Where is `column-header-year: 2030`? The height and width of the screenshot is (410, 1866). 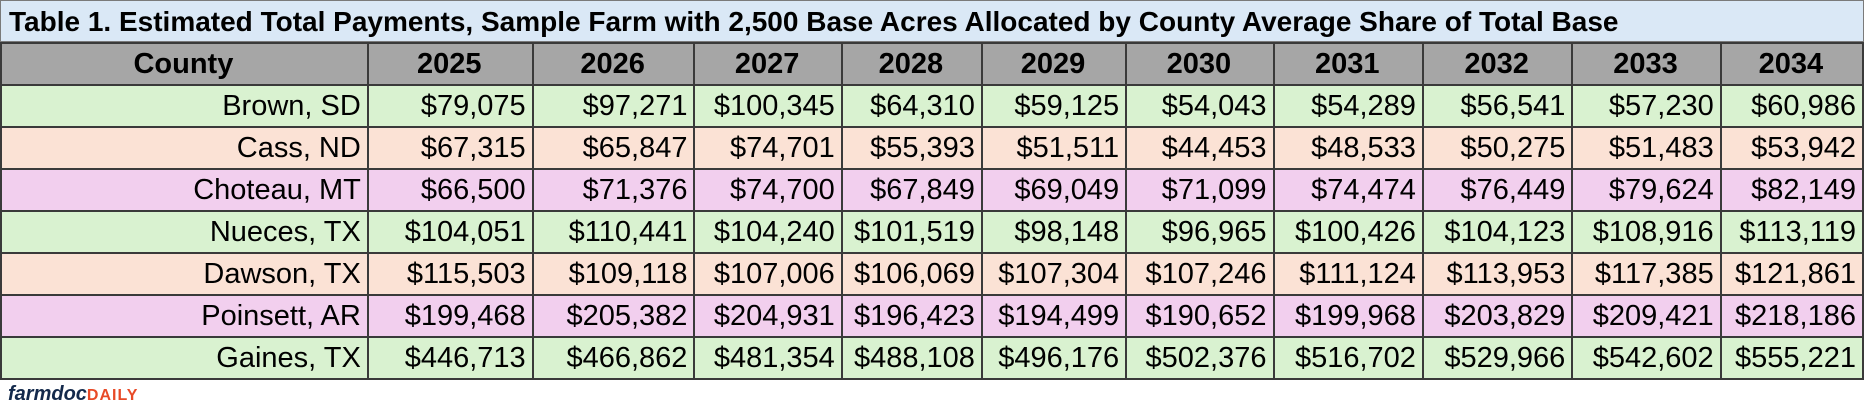
column-header-year: 2030 is located at coordinates (1200, 64).